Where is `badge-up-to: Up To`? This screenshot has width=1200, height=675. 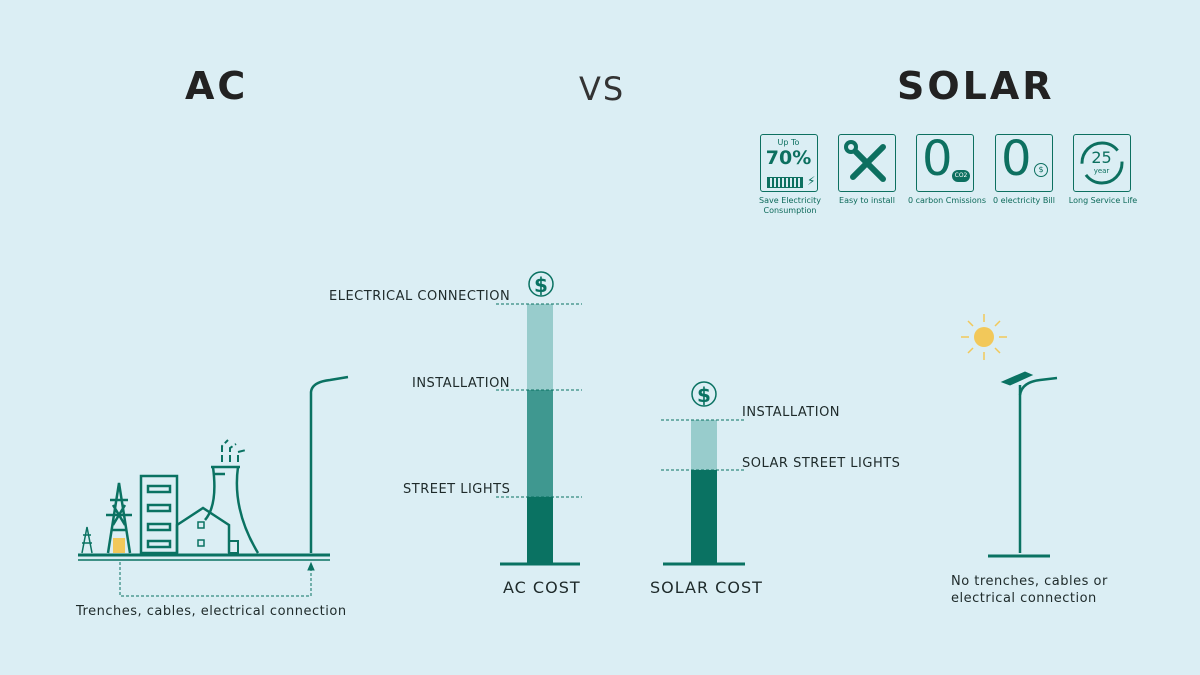 badge-up-to: Up To is located at coordinates (788, 142).